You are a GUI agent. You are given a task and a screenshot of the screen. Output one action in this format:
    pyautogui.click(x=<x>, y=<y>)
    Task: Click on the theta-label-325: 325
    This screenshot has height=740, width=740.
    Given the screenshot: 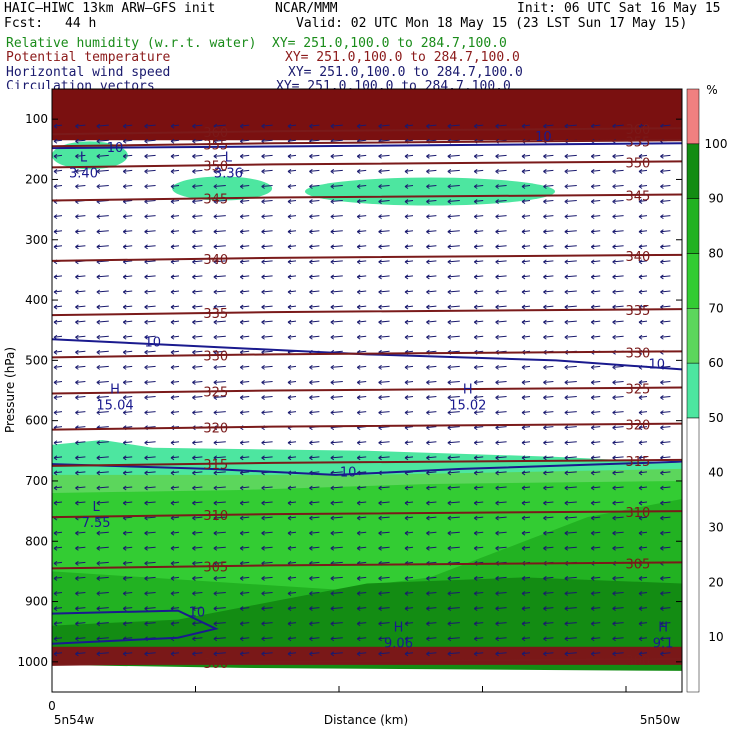 What is the action you would take?
    pyautogui.click(x=637, y=390)
    